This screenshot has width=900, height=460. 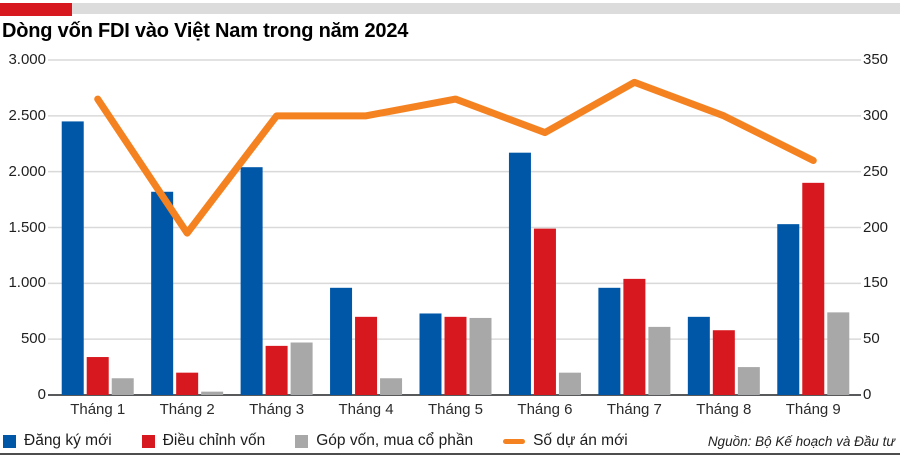 What do you see at coordinates (724, 409) in the screenshot?
I see `x-axis-label-month-8: Tháng 8` at bounding box center [724, 409].